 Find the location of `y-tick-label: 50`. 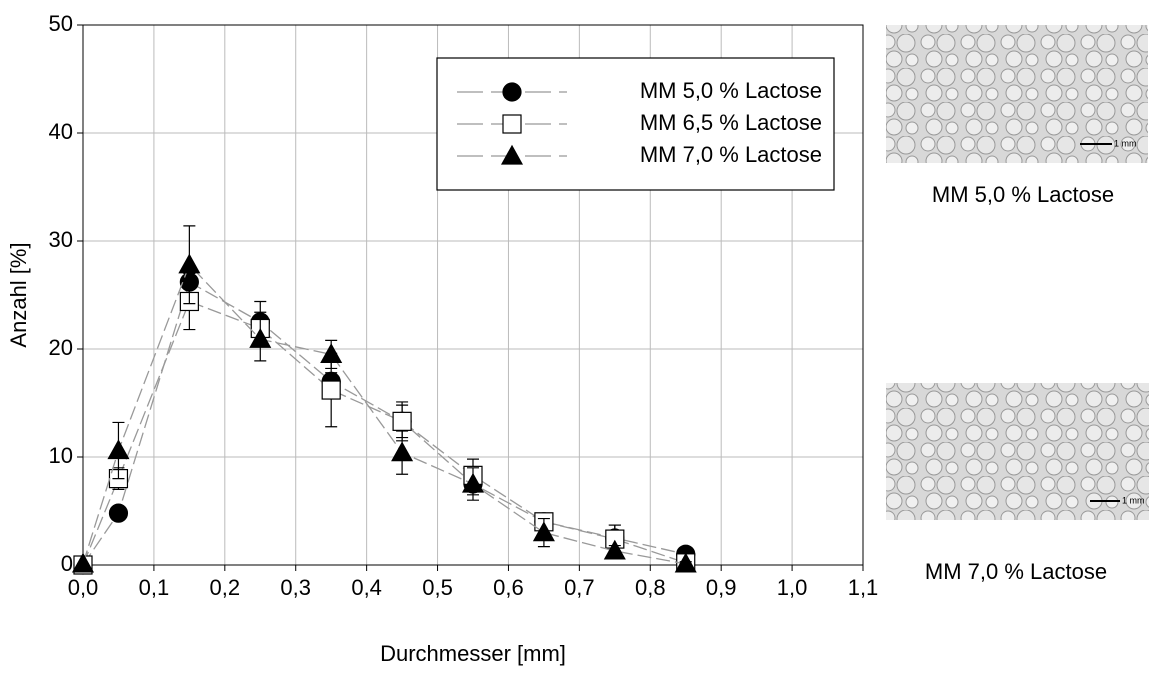

y-tick-label: 50 is located at coordinates (61, 23).